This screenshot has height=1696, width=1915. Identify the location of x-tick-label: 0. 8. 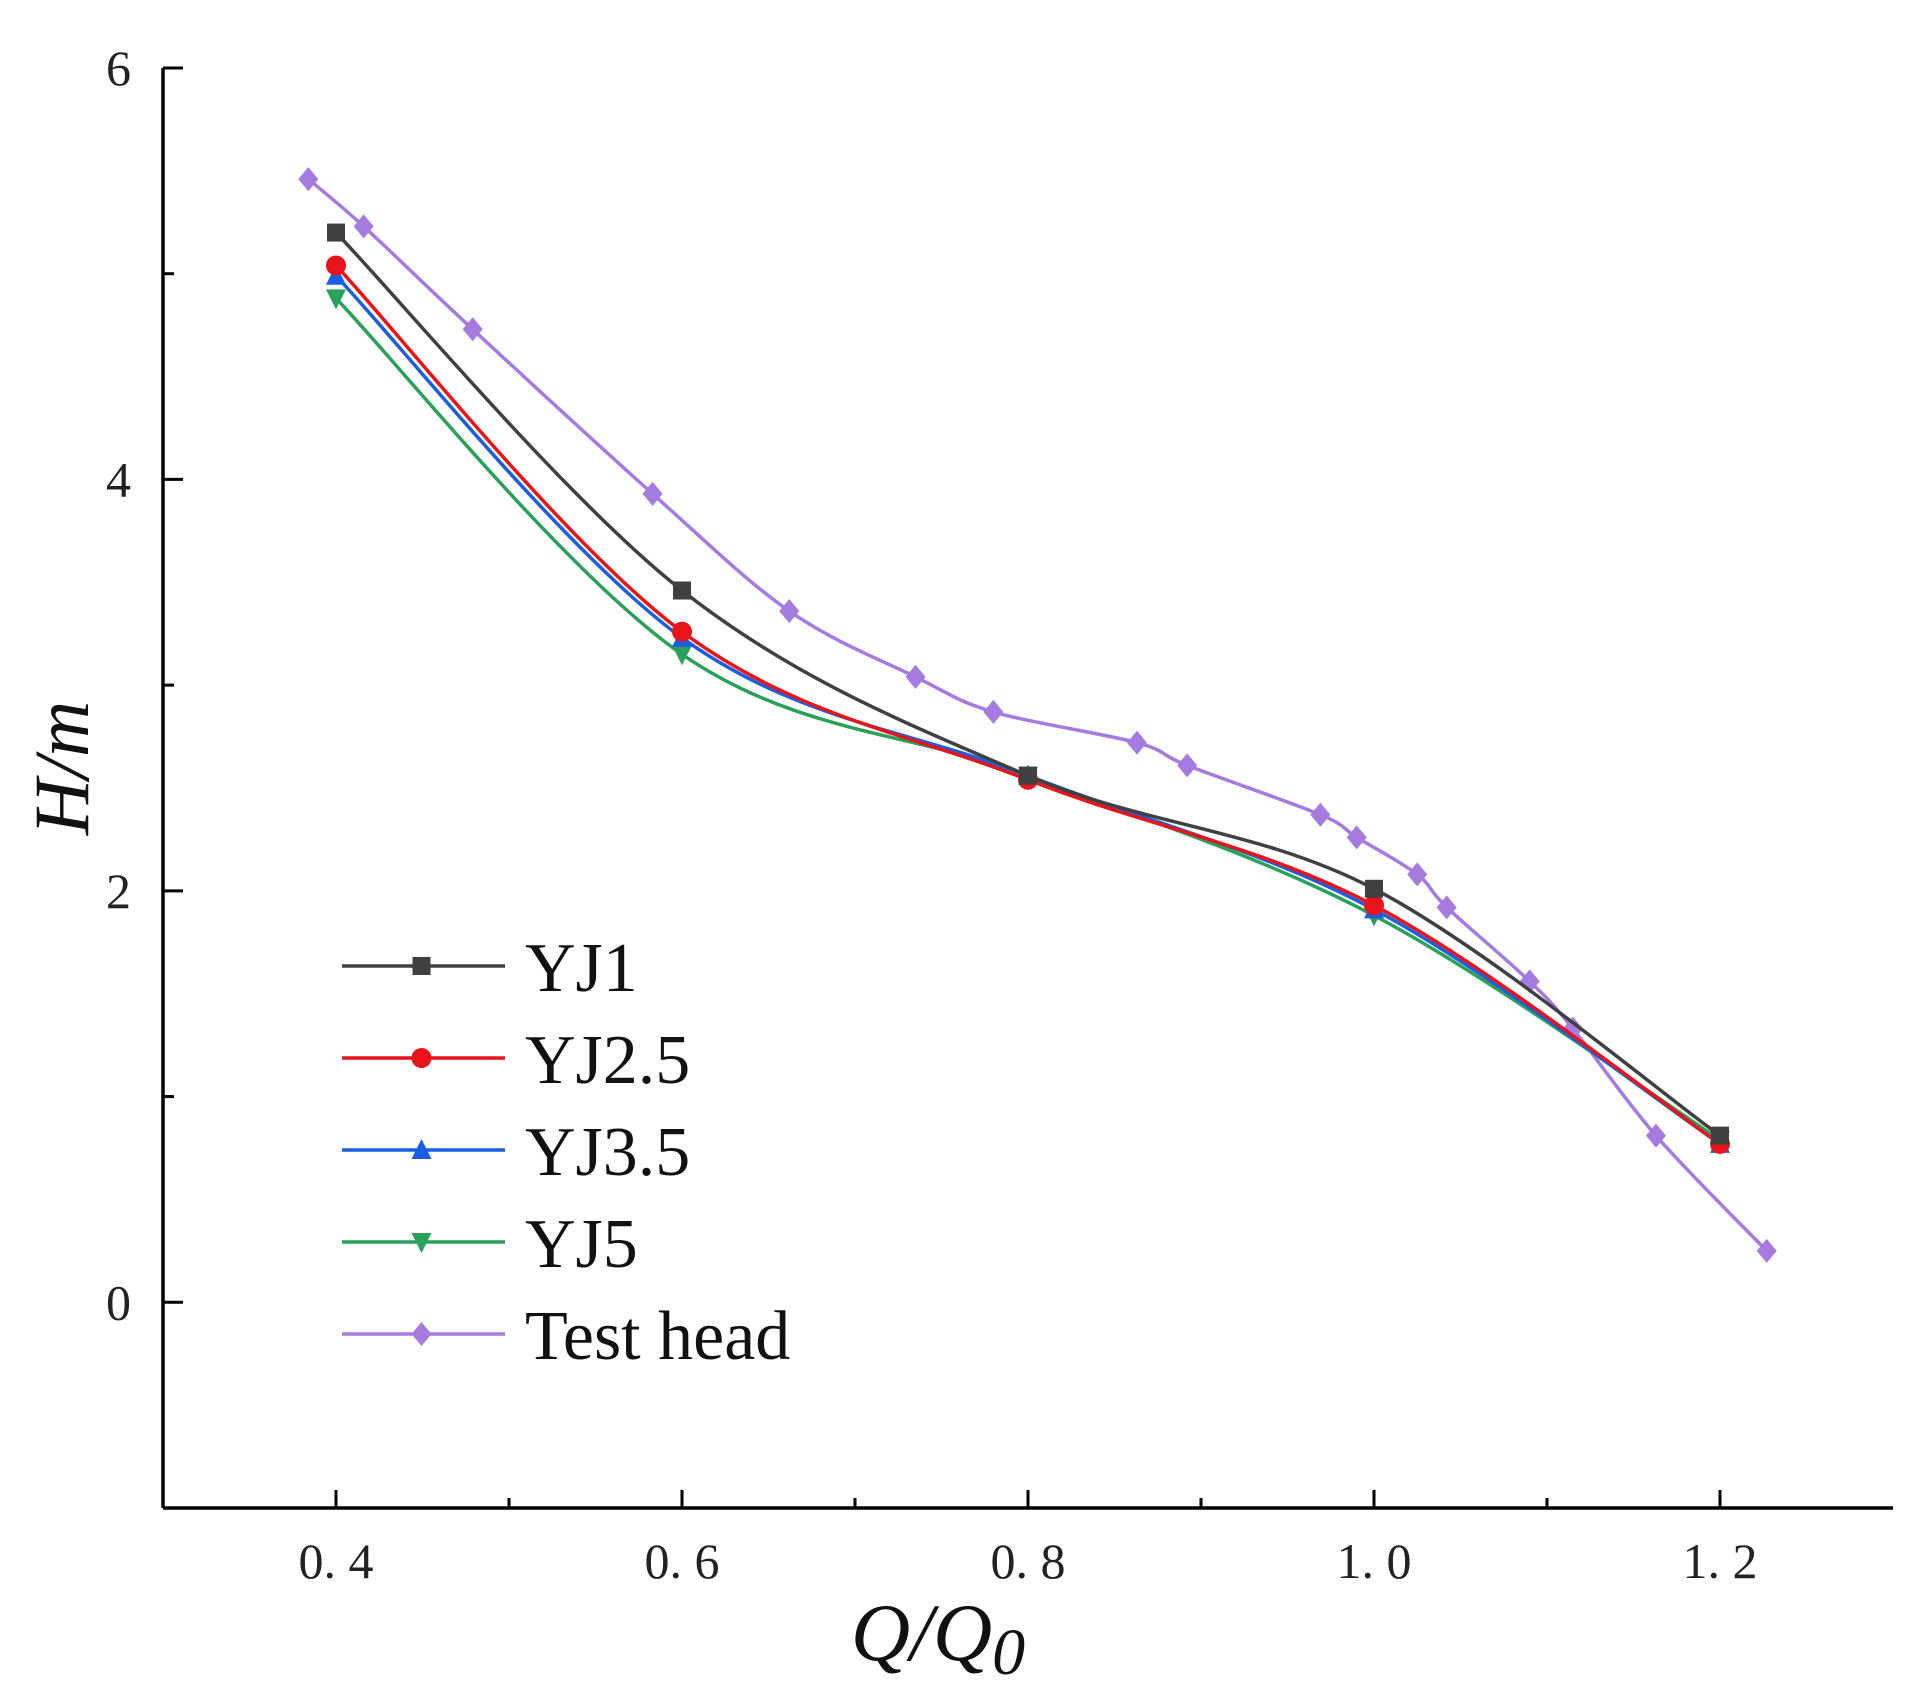
(1028, 1561).